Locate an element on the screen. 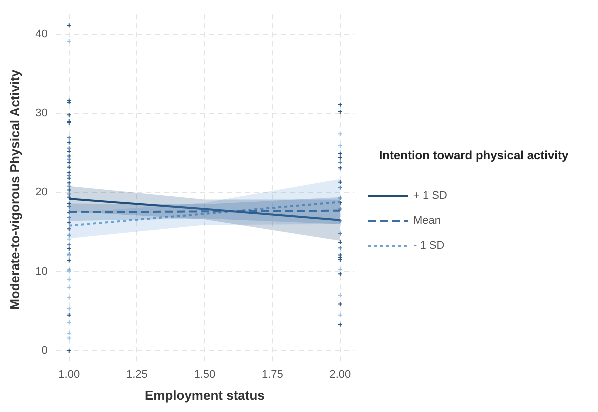  legend-label: - 1 SD is located at coordinates (429, 246).